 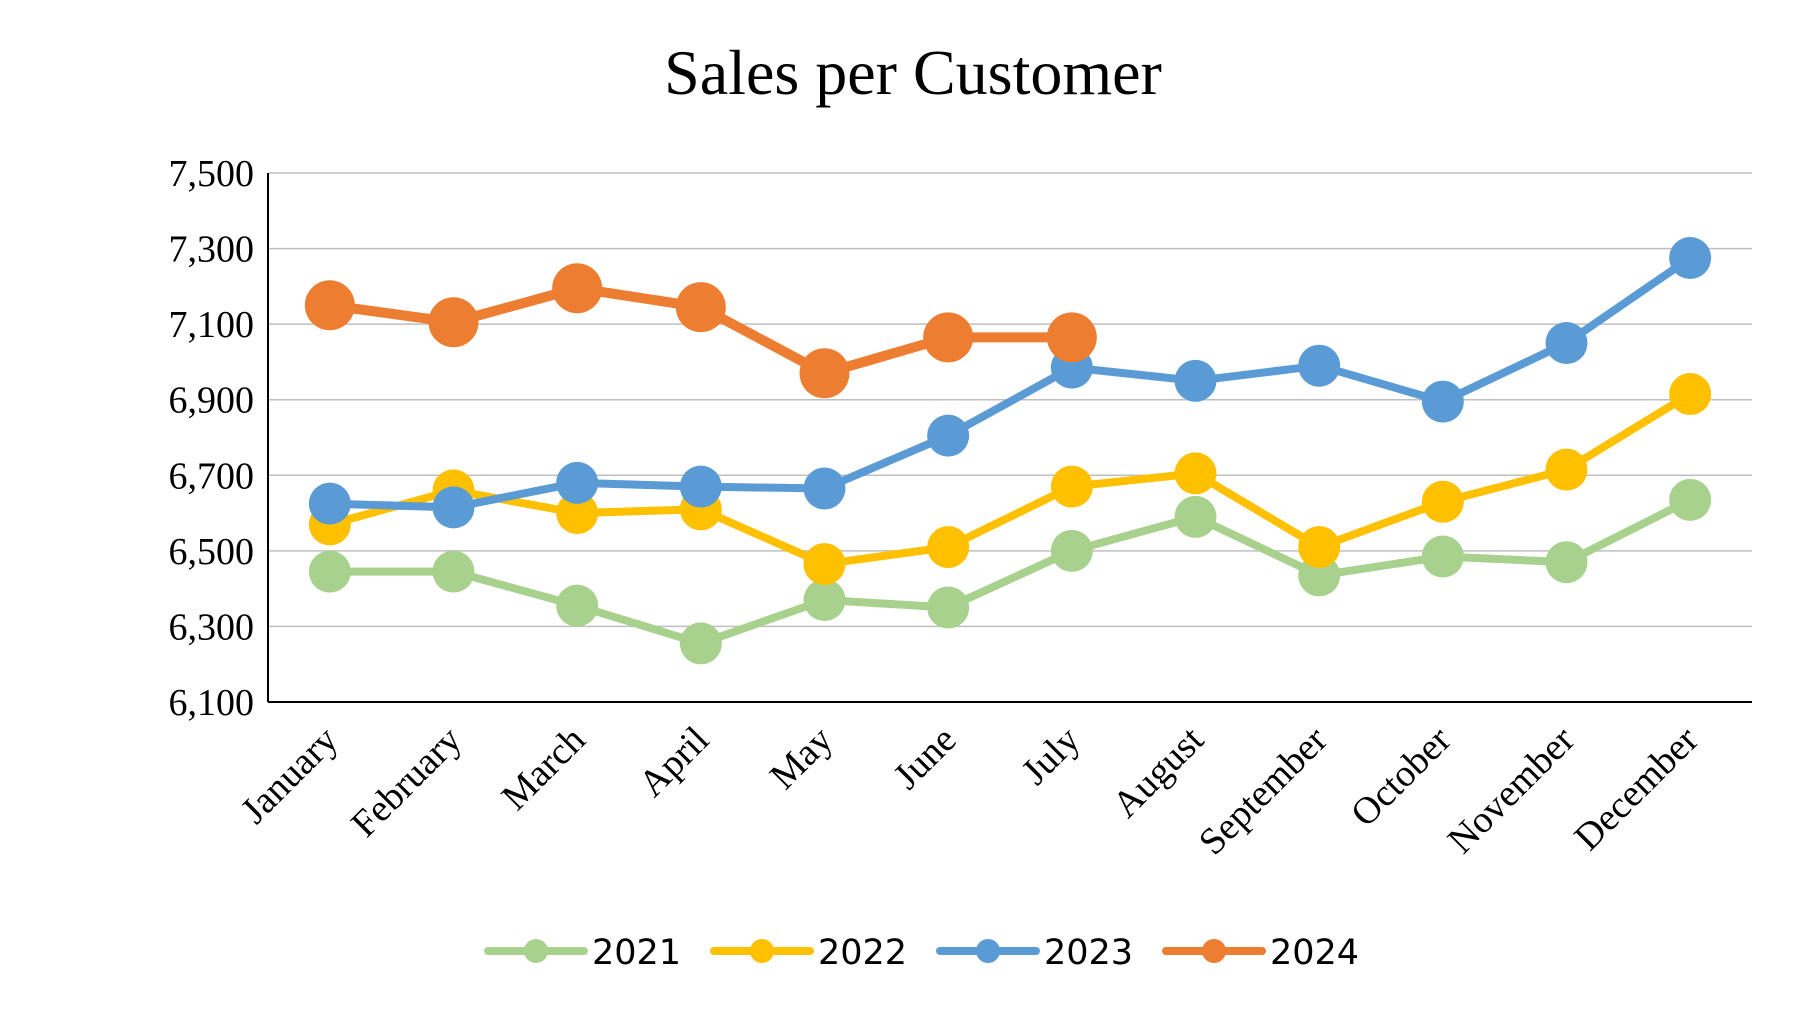 I want to click on legend-label: 2021, so click(x=636, y=953).